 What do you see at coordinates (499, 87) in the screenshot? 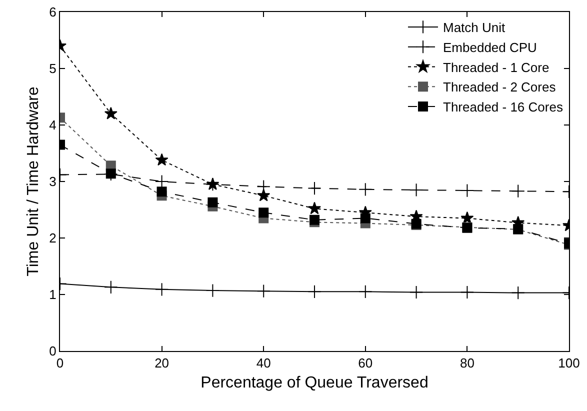
I see `legend-label: Threaded - 2 Cores` at bounding box center [499, 87].